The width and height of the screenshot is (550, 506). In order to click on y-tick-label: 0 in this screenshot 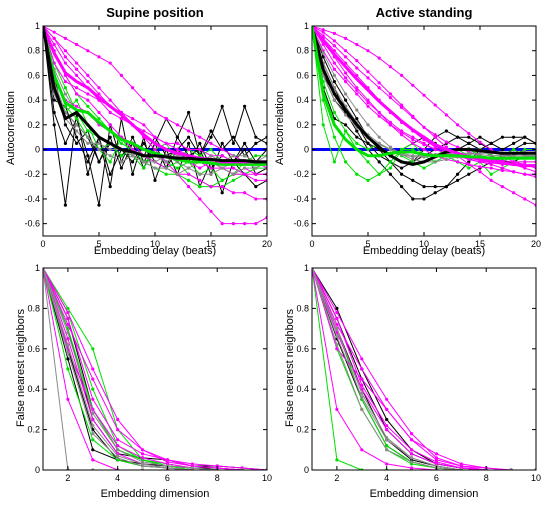, I will do `click(306, 470)`.